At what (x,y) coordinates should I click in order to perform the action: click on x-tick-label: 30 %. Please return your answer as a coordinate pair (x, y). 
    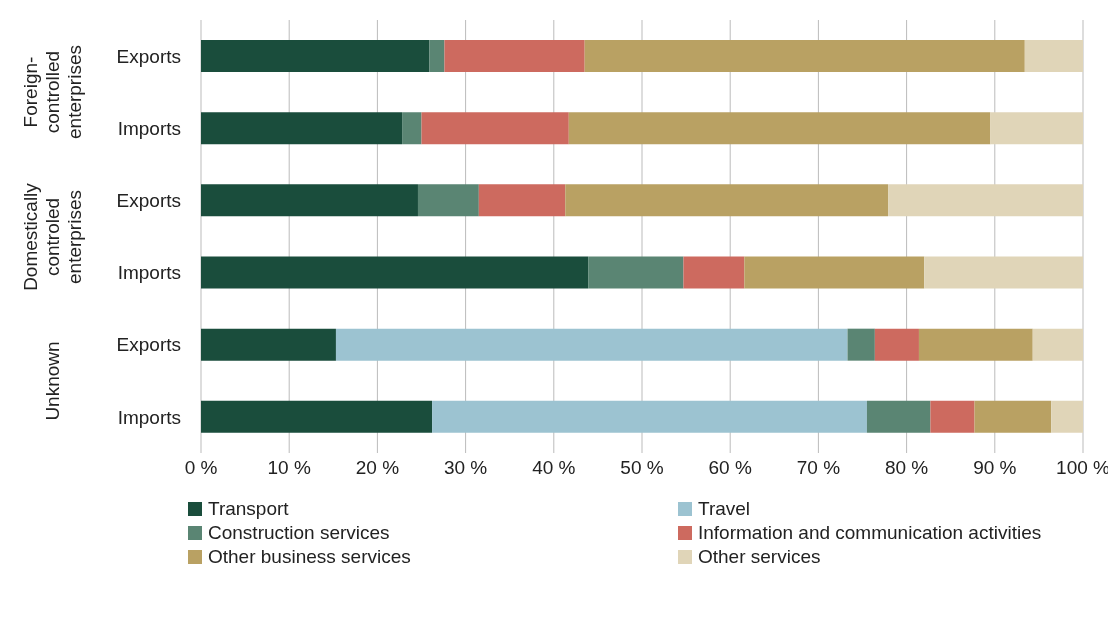
    Looking at the image, I should click on (465, 468).